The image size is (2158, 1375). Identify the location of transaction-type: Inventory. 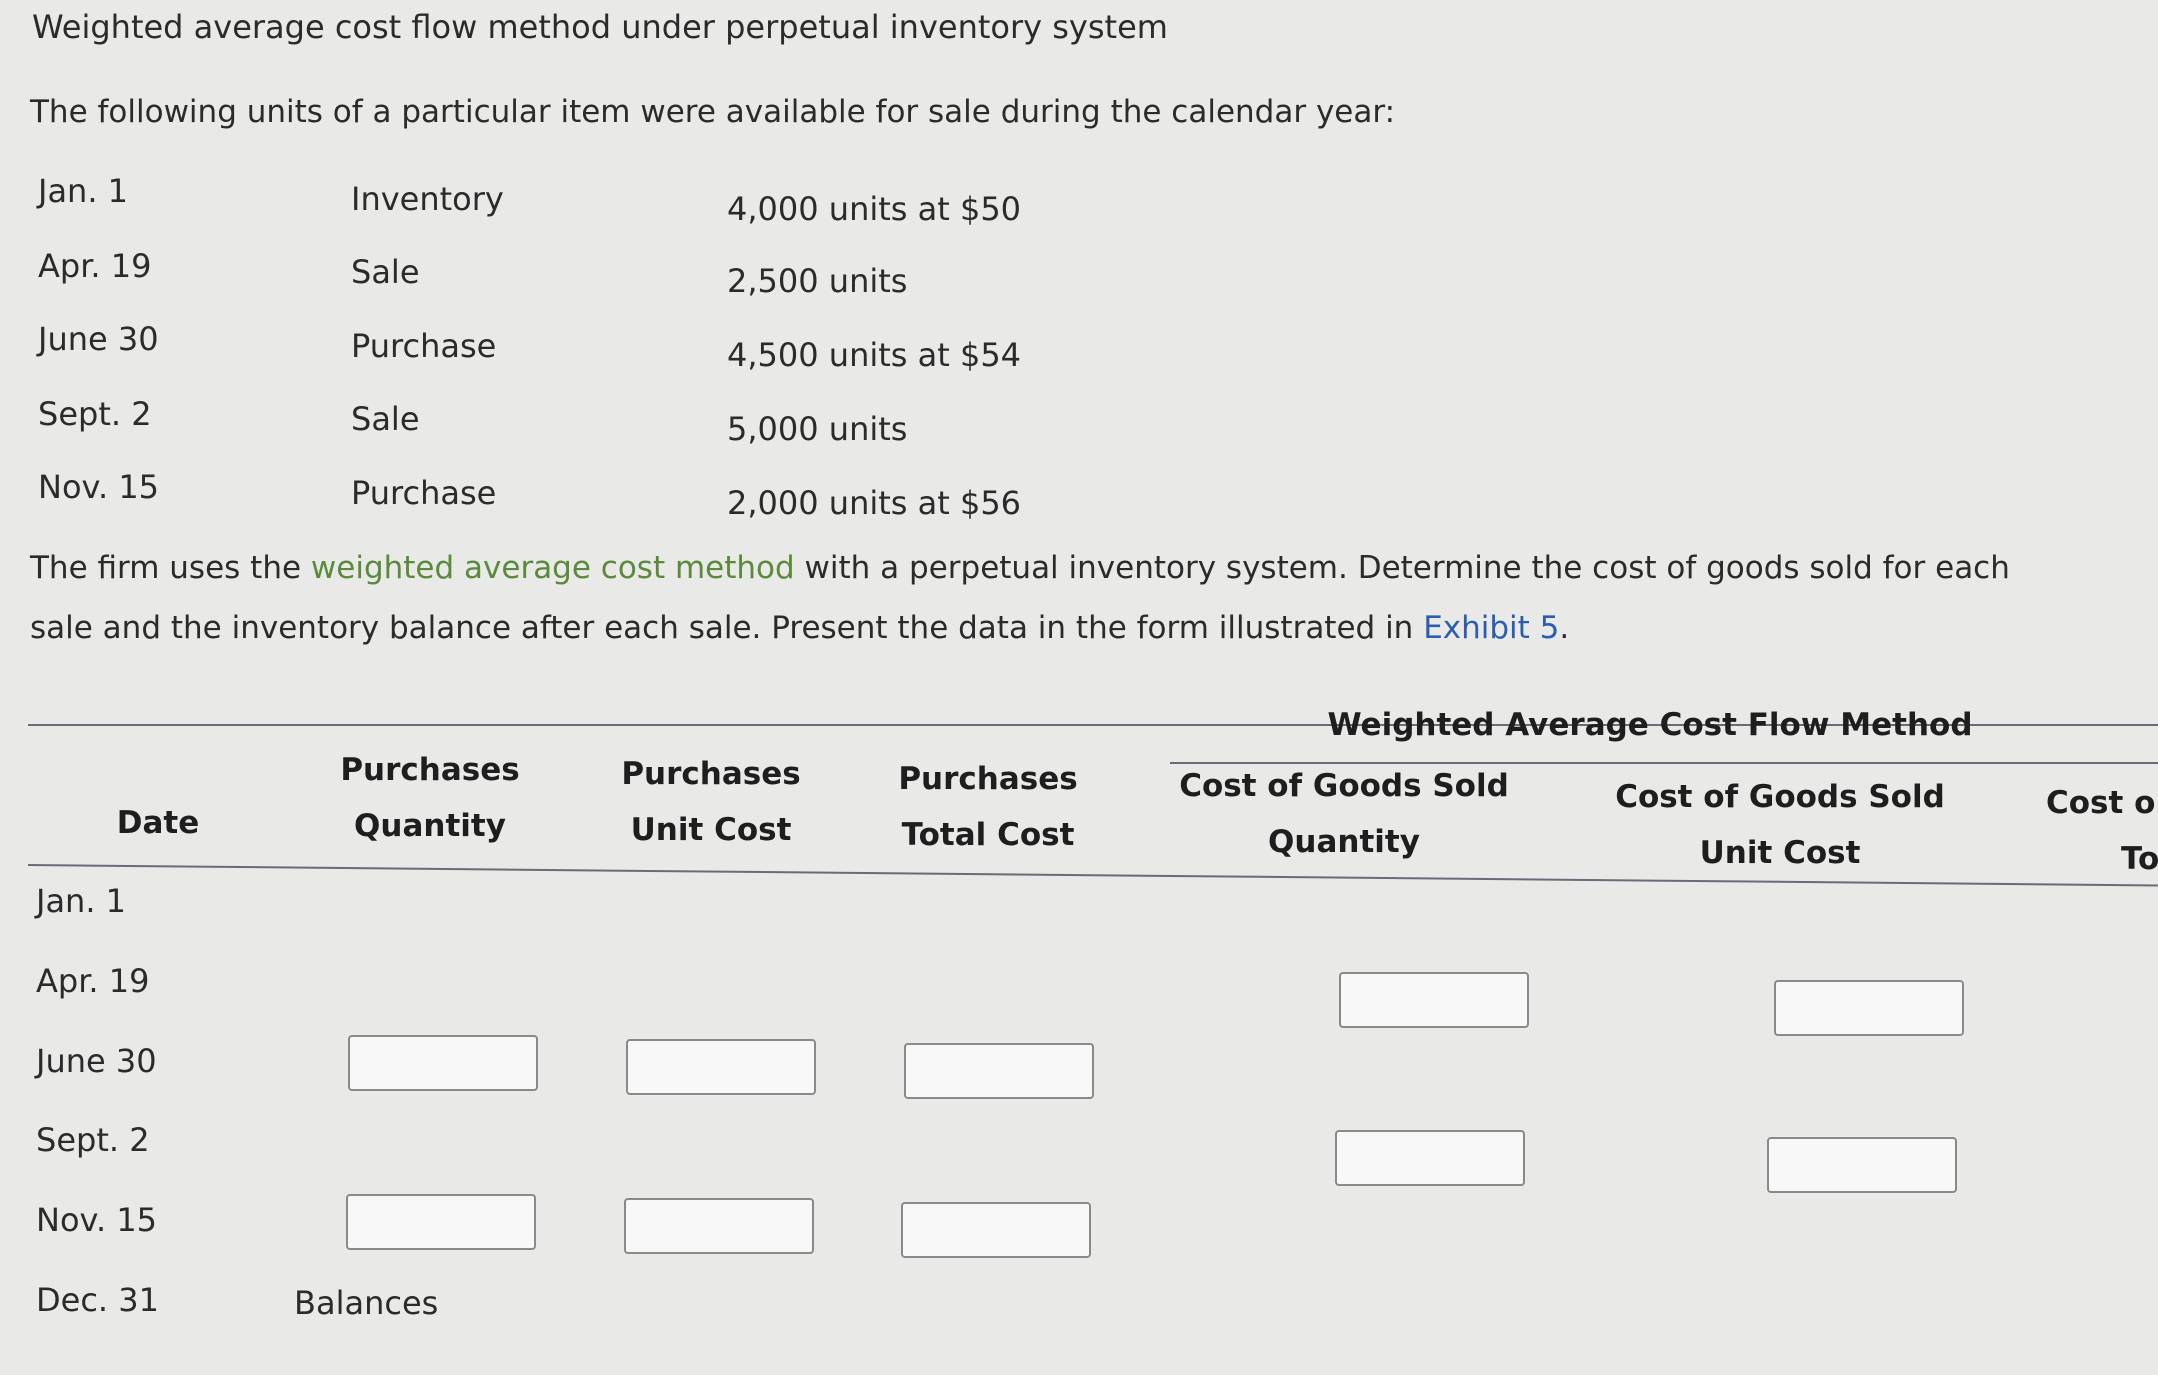
(427, 199).